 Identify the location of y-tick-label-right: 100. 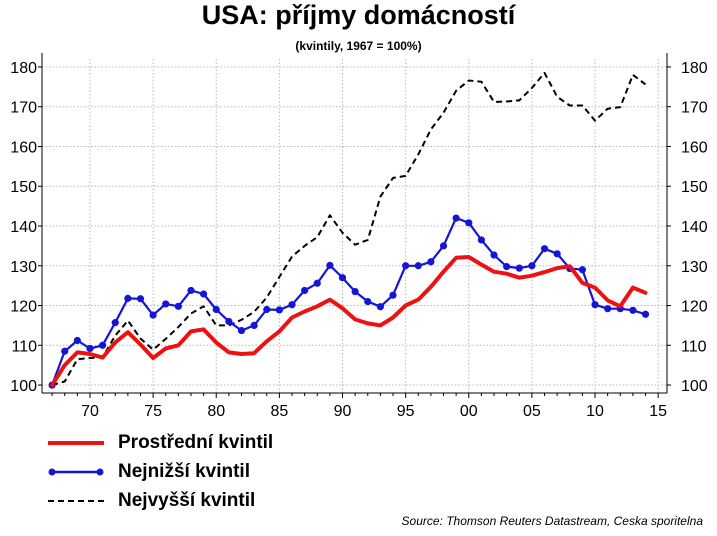
(694, 386).